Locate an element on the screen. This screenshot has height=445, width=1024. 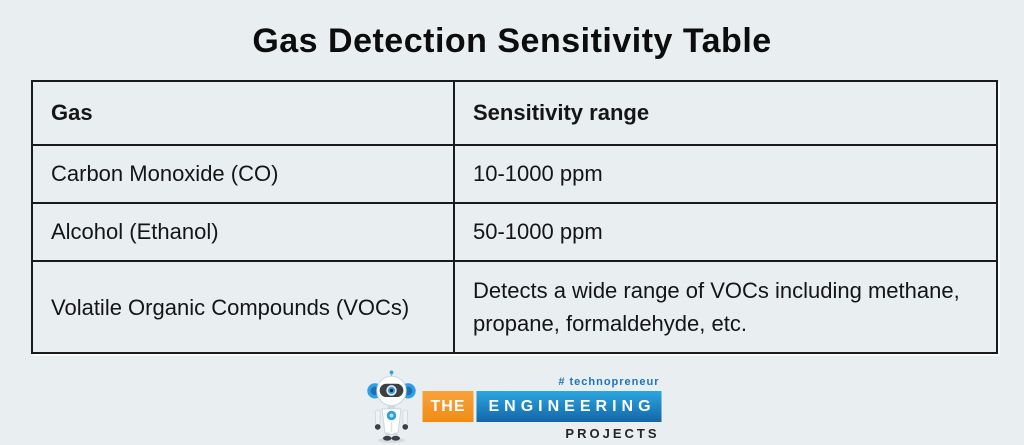
header-gas: Gas is located at coordinates (243, 113).